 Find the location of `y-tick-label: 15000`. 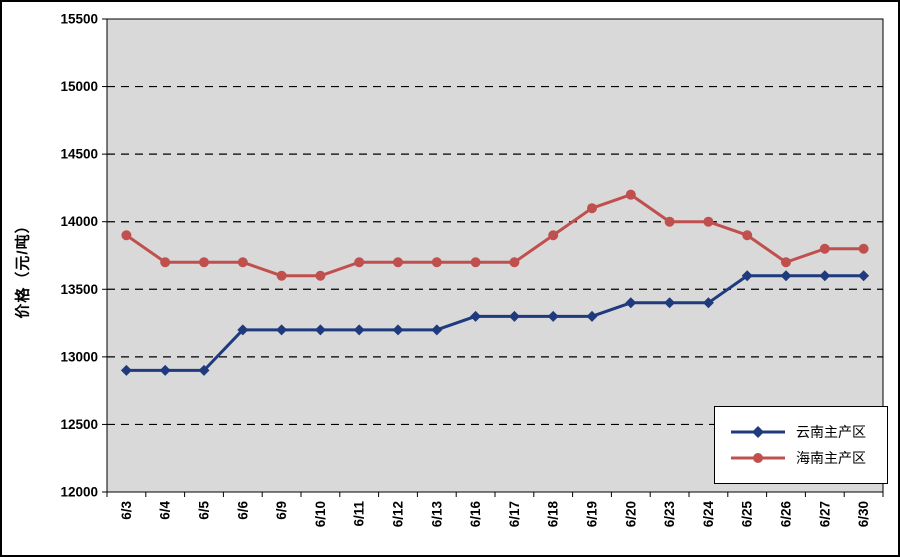

y-tick-label: 15000 is located at coordinates (79, 86).